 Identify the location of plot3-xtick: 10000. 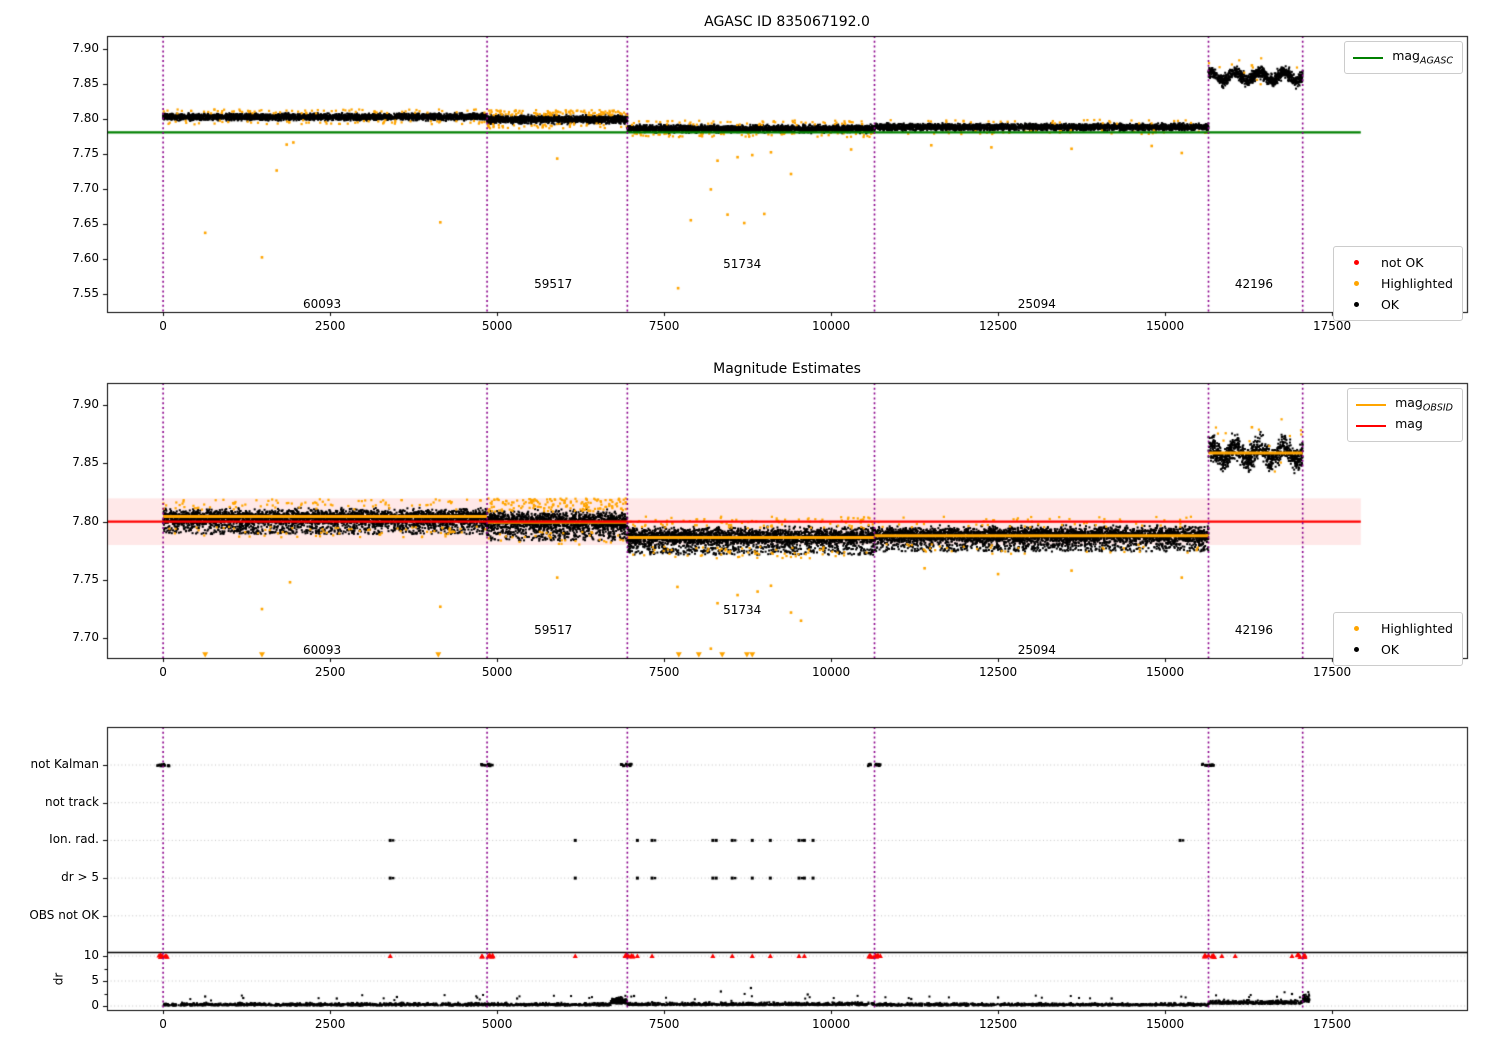
(831, 1024).